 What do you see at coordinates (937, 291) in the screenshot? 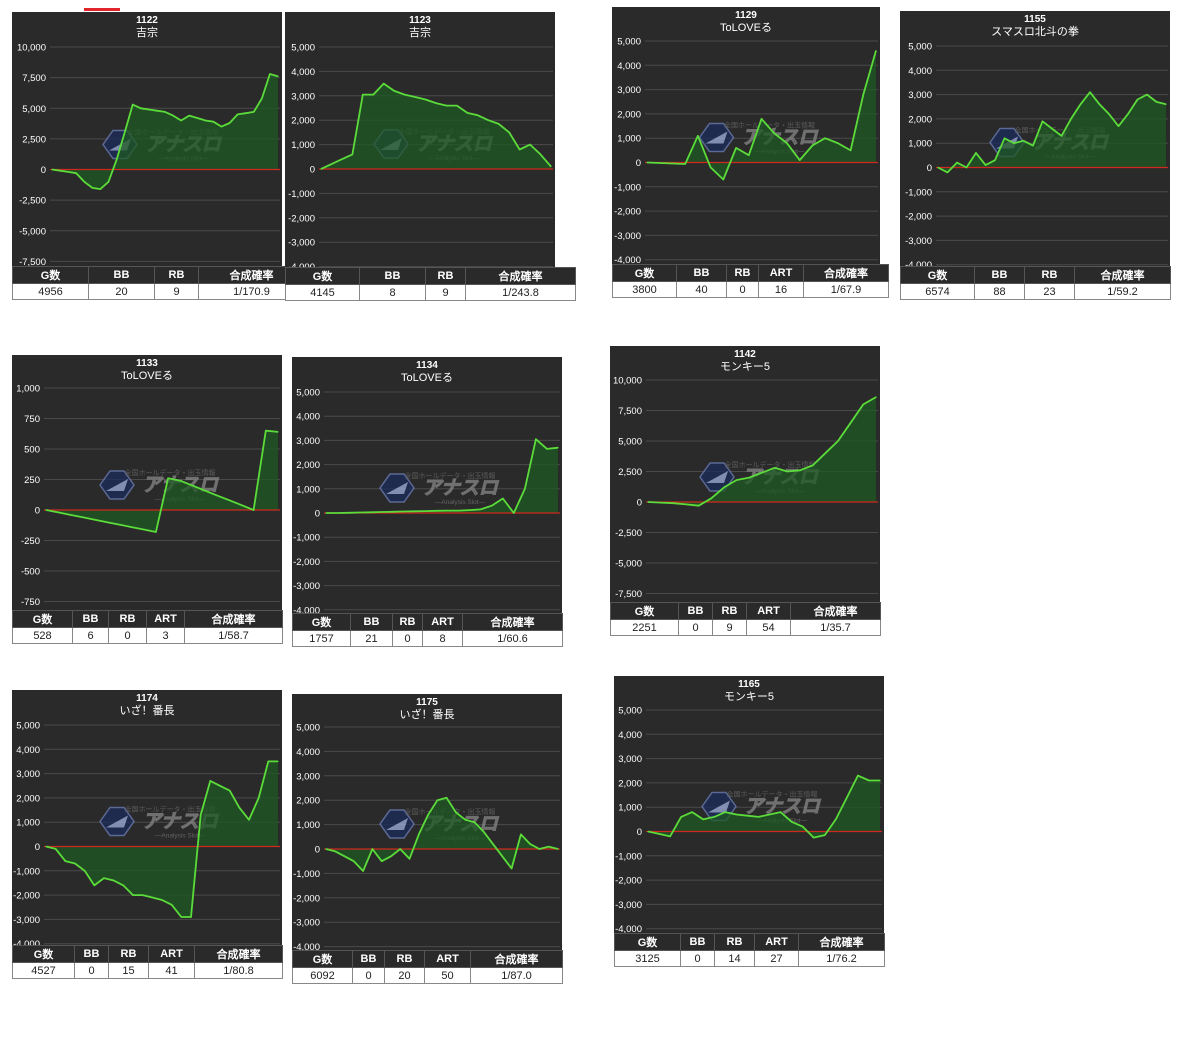
I see `stats-value-cell: 6574` at bounding box center [937, 291].